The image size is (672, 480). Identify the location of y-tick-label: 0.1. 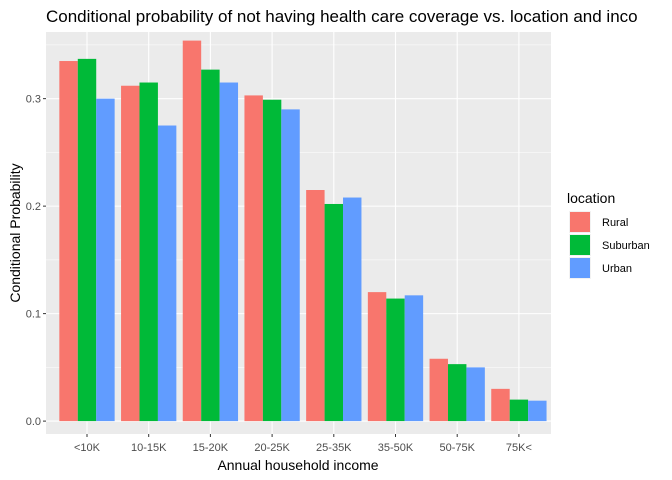
(33, 315).